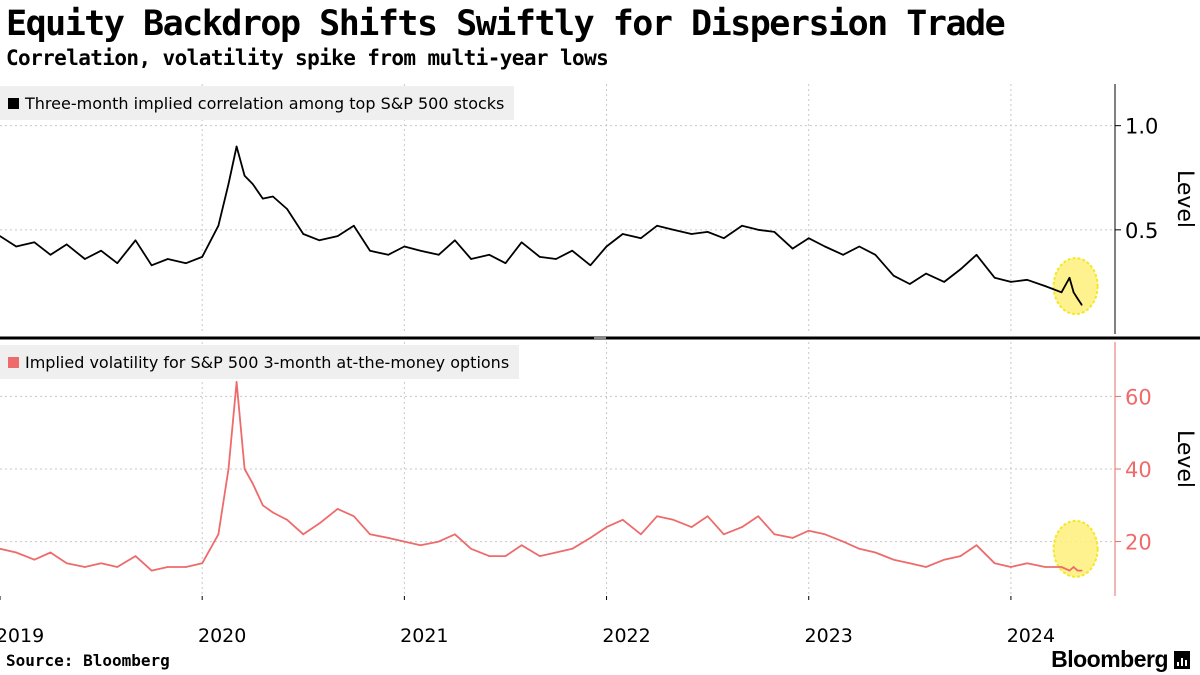 The height and width of the screenshot is (675, 1200). Describe the element at coordinates (1184, 199) in the screenshot. I see `y-axis-label-panel1: Level` at that location.